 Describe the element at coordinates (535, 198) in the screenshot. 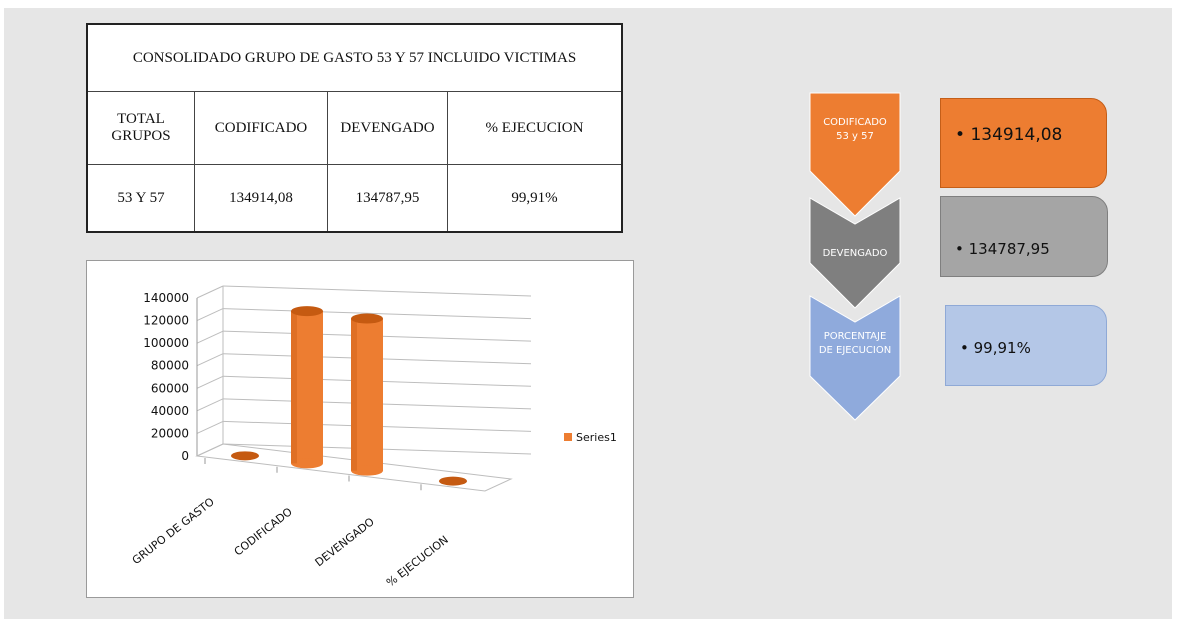

I see `cell-ejecucion: 99,91%` at that location.